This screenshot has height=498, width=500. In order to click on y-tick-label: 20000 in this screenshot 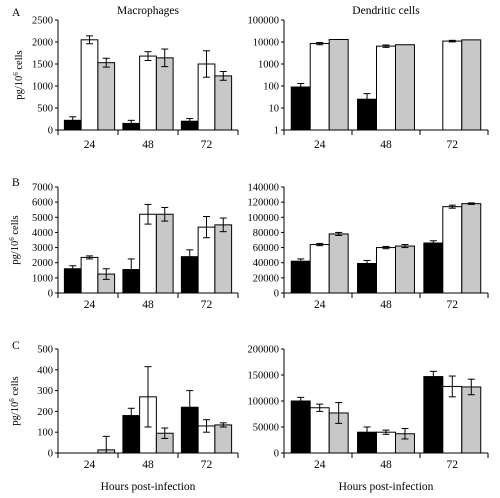, I will do `click(266, 278)`.